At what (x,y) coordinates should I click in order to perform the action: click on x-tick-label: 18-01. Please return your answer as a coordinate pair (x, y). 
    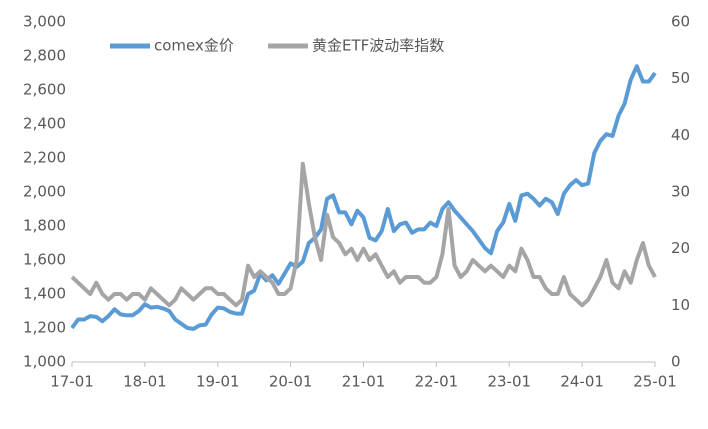
    Looking at the image, I should click on (145, 382).